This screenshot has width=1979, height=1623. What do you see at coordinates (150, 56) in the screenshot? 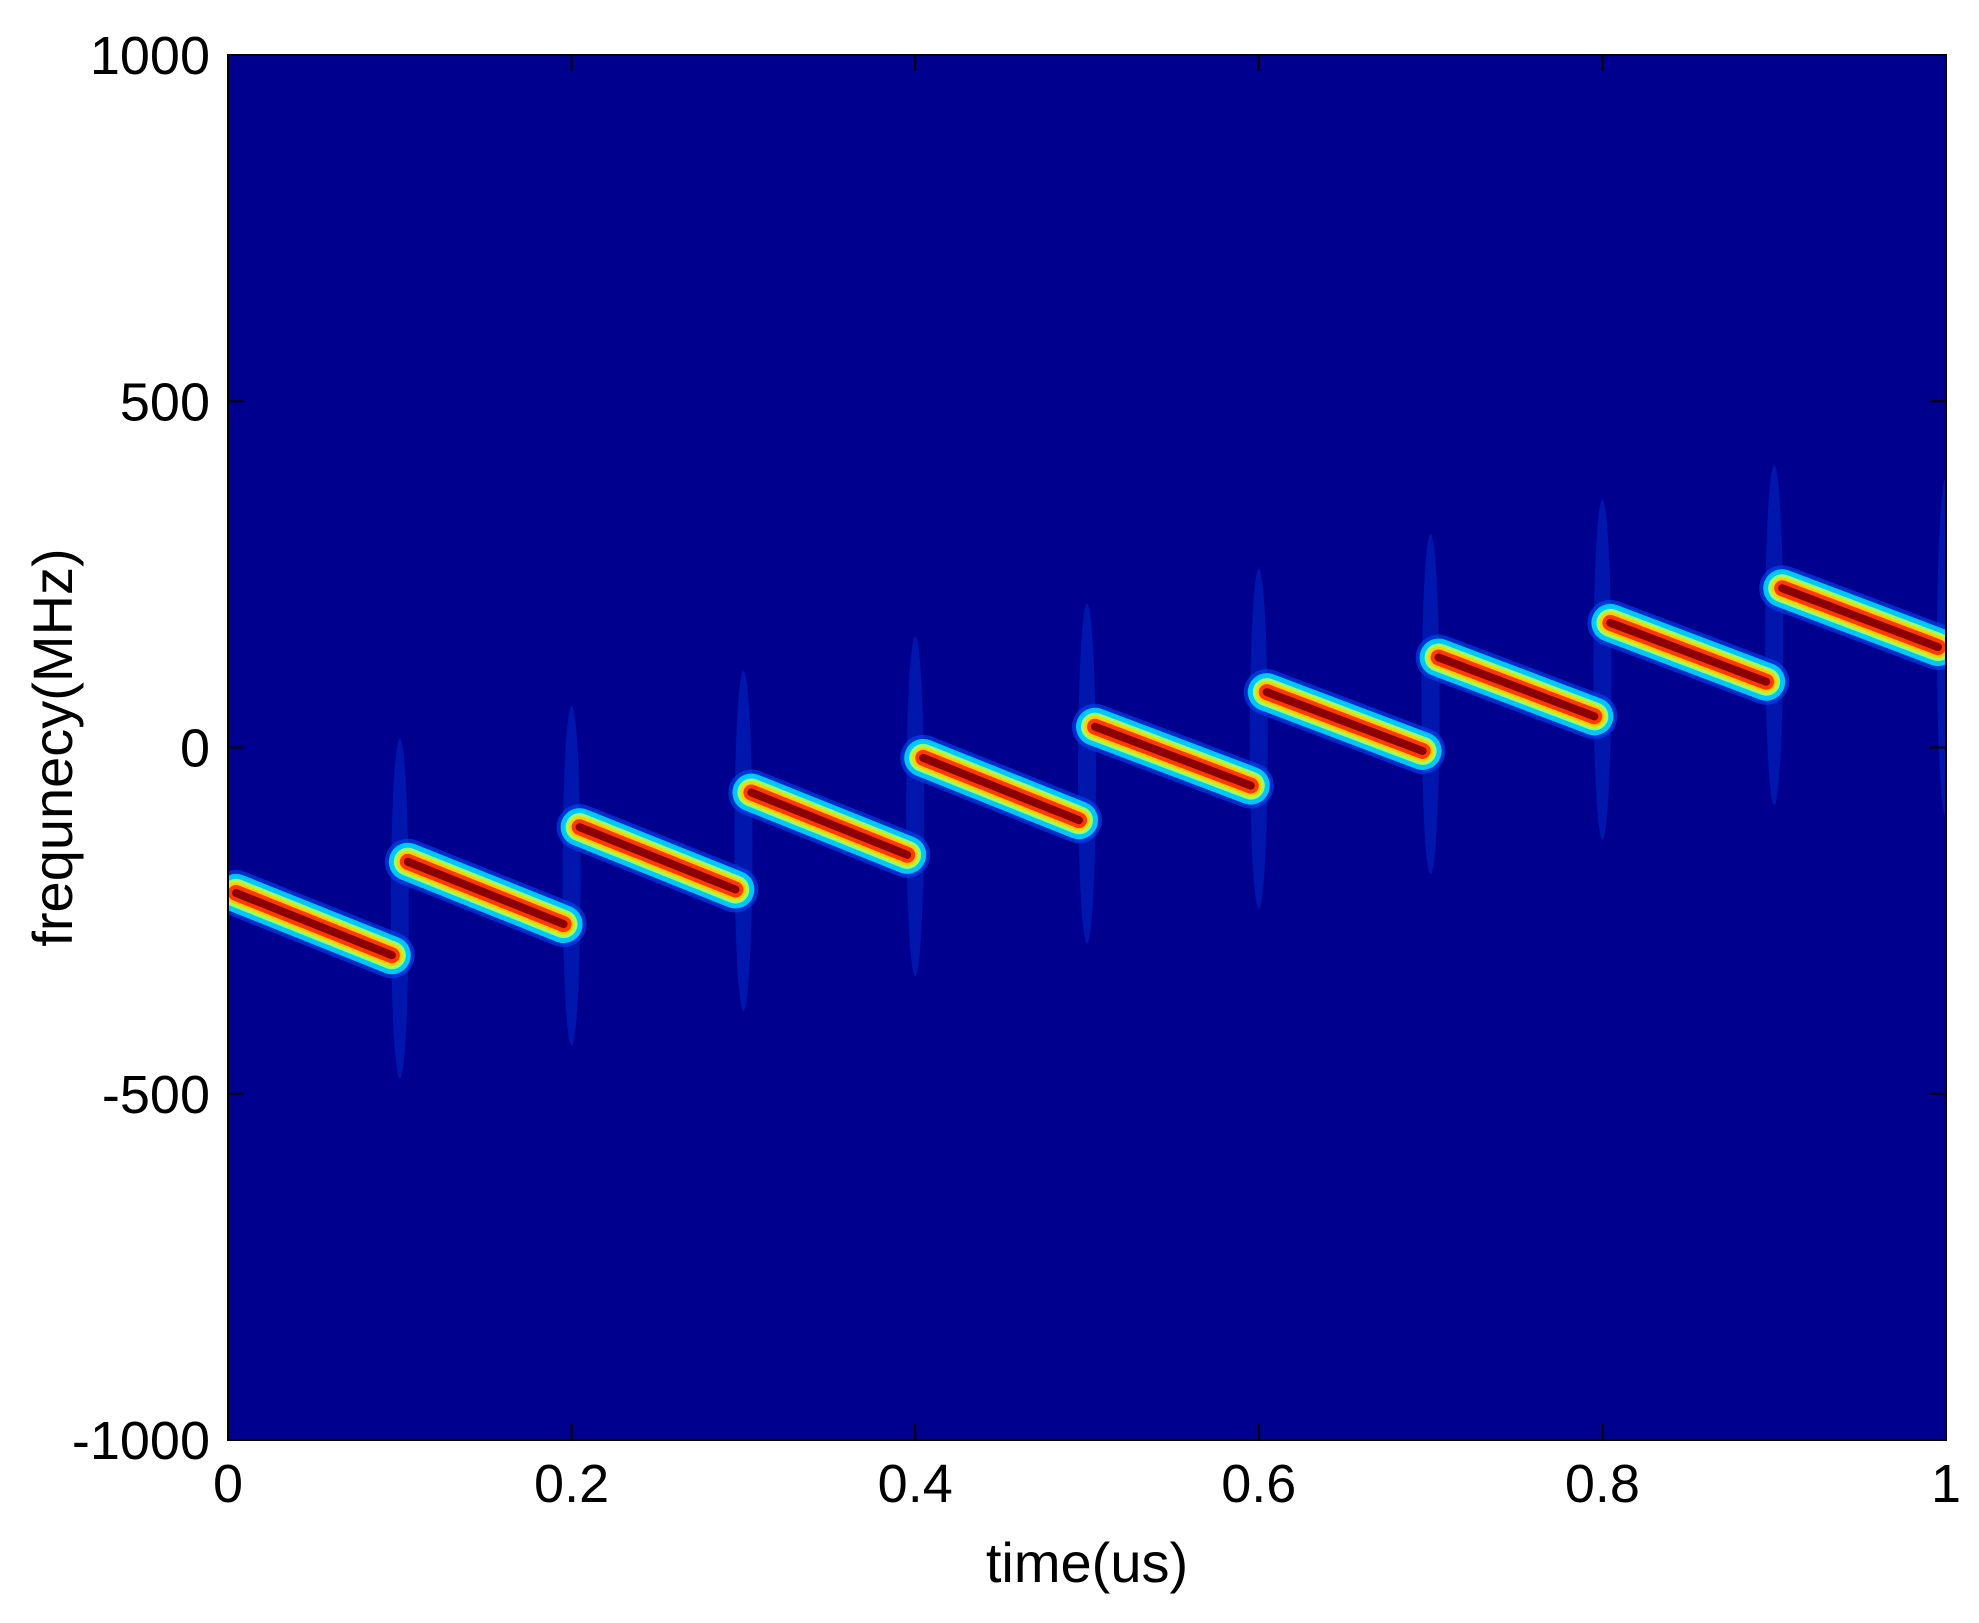
I see `y-tick-label: 1000` at bounding box center [150, 56].